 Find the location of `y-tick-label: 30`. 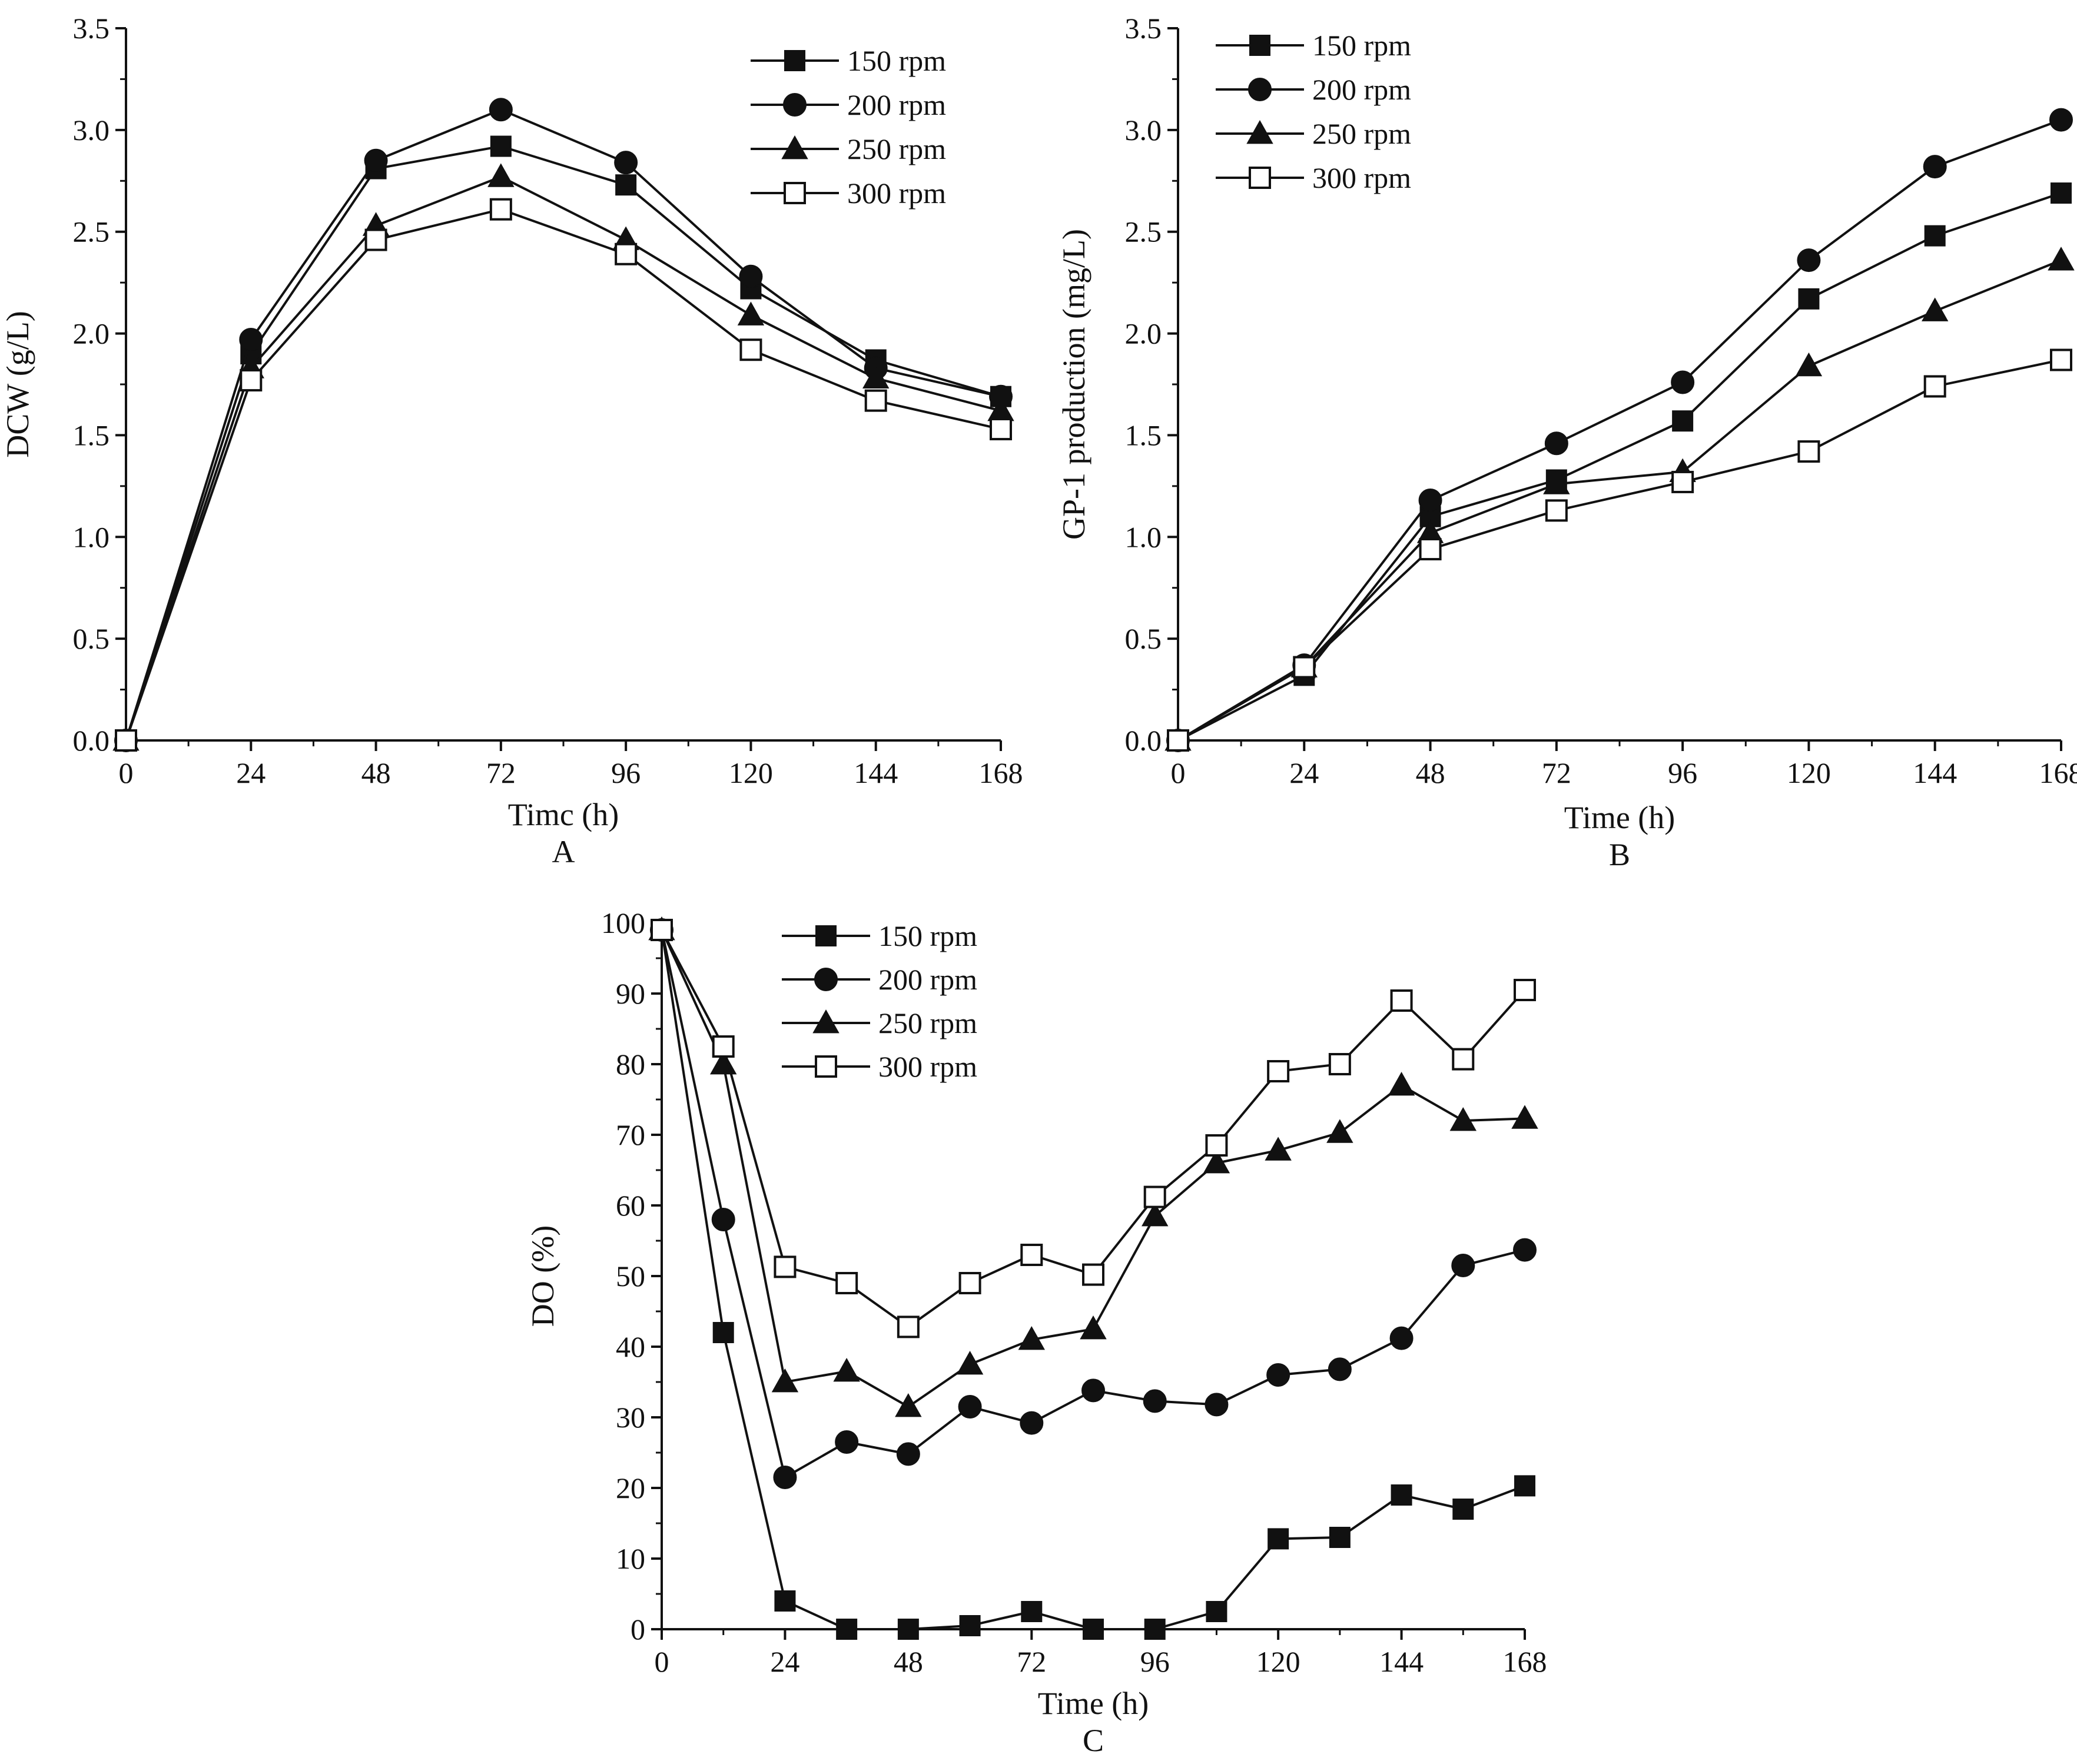

y-tick-label: 30 is located at coordinates (631, 1417).